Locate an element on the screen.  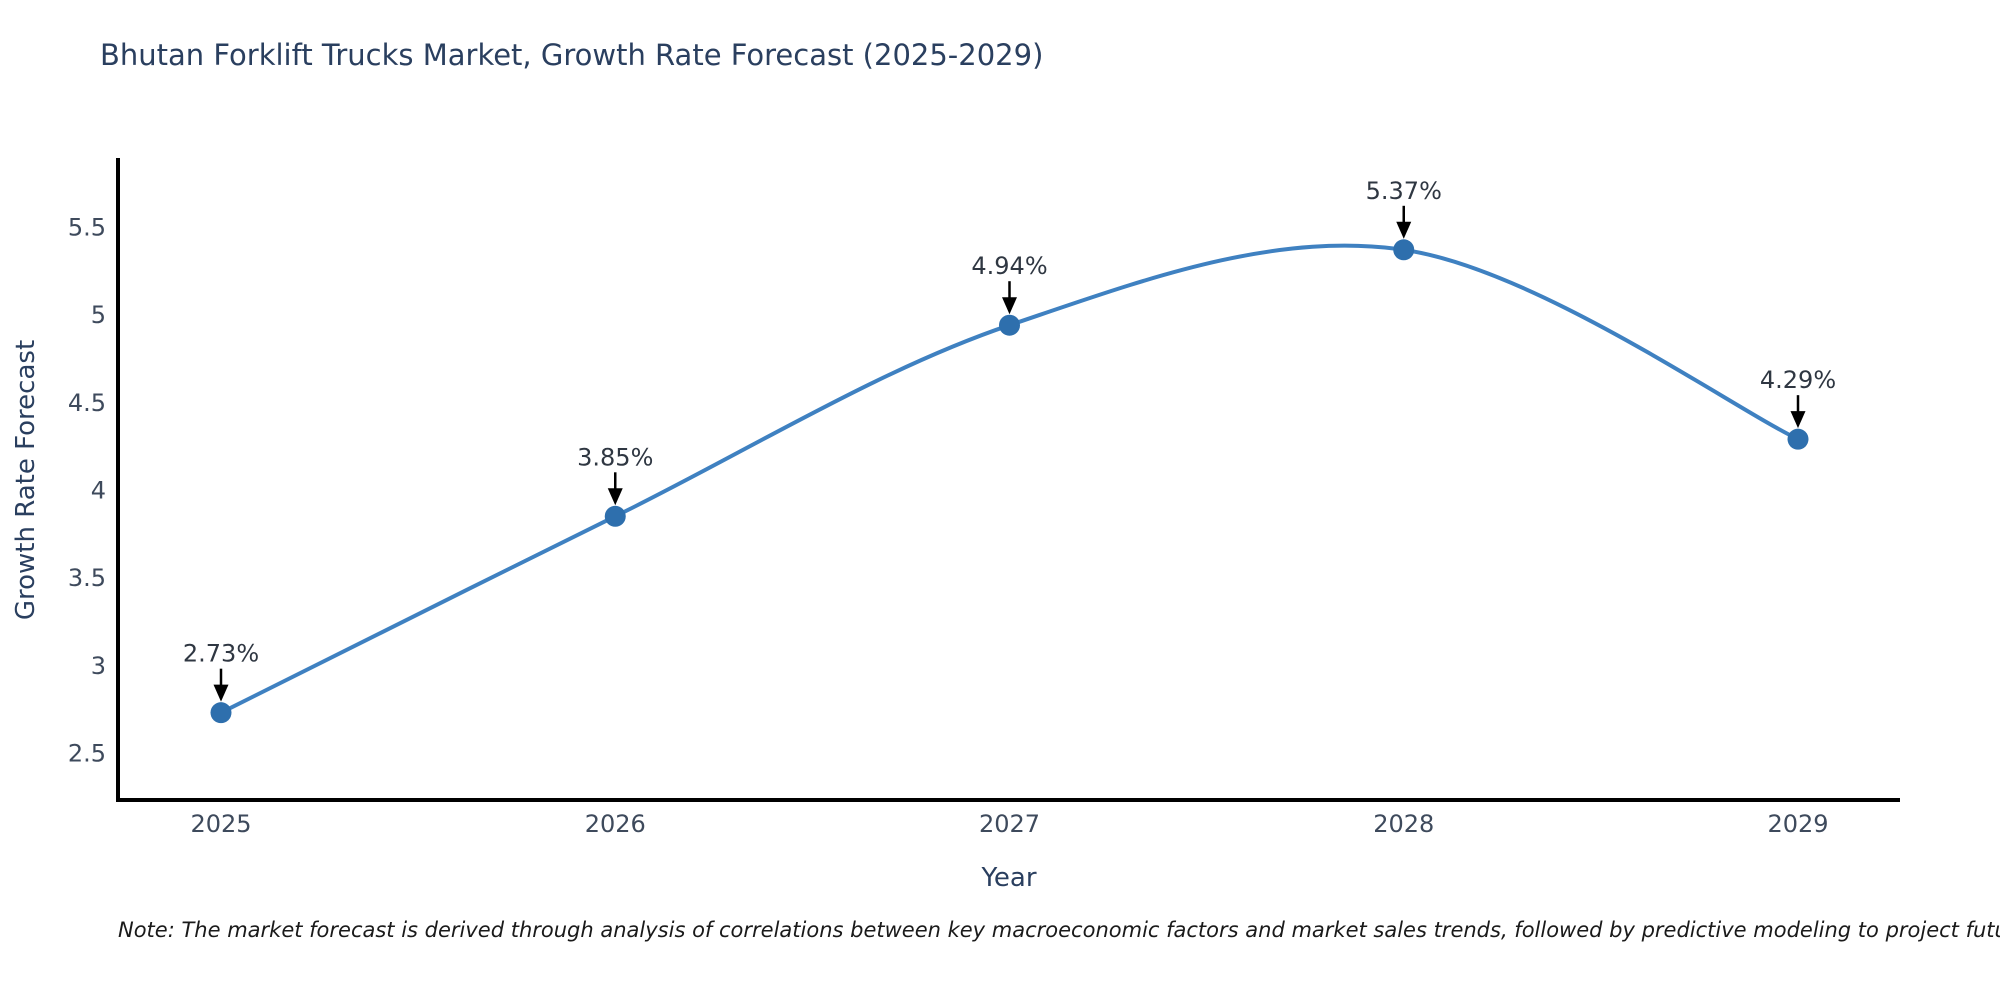
data-point-label: 3.85% is located at coordinates (615, 457).